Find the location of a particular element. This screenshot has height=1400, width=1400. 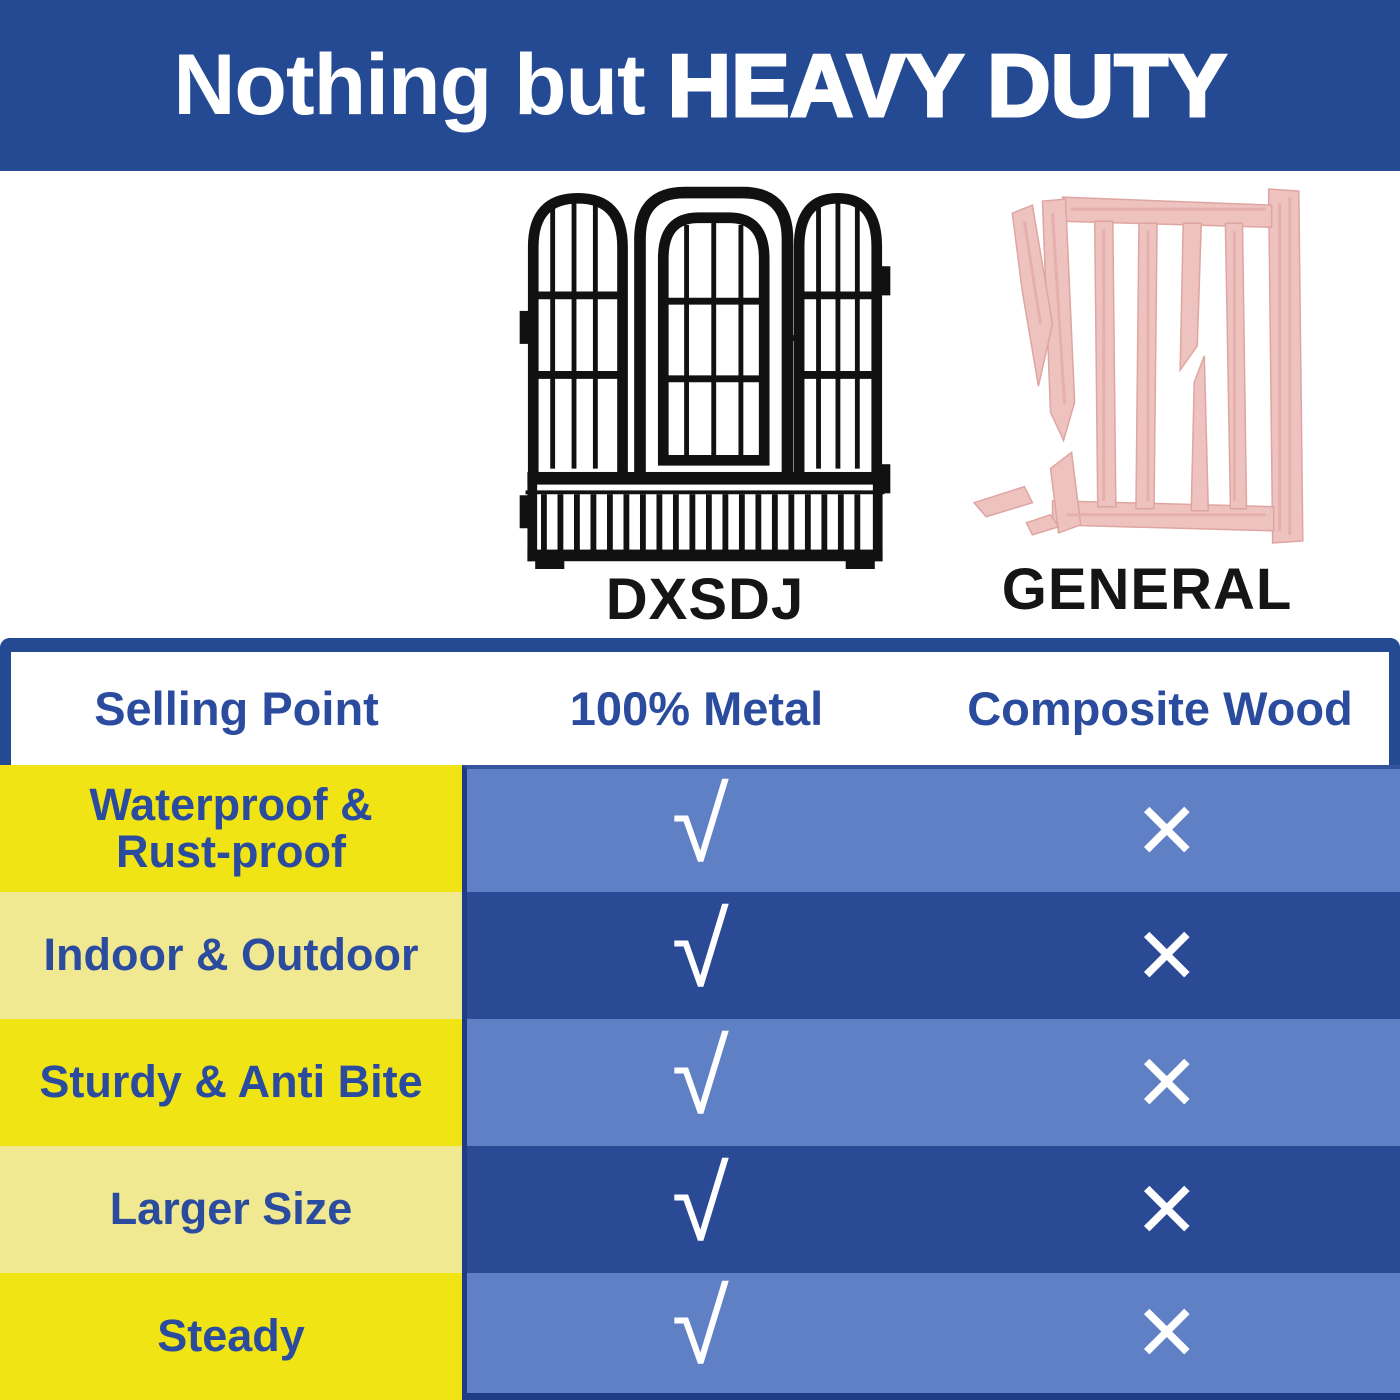

banner-text-heavy: HEAVY DUTY is located at coordinates (947, 85).